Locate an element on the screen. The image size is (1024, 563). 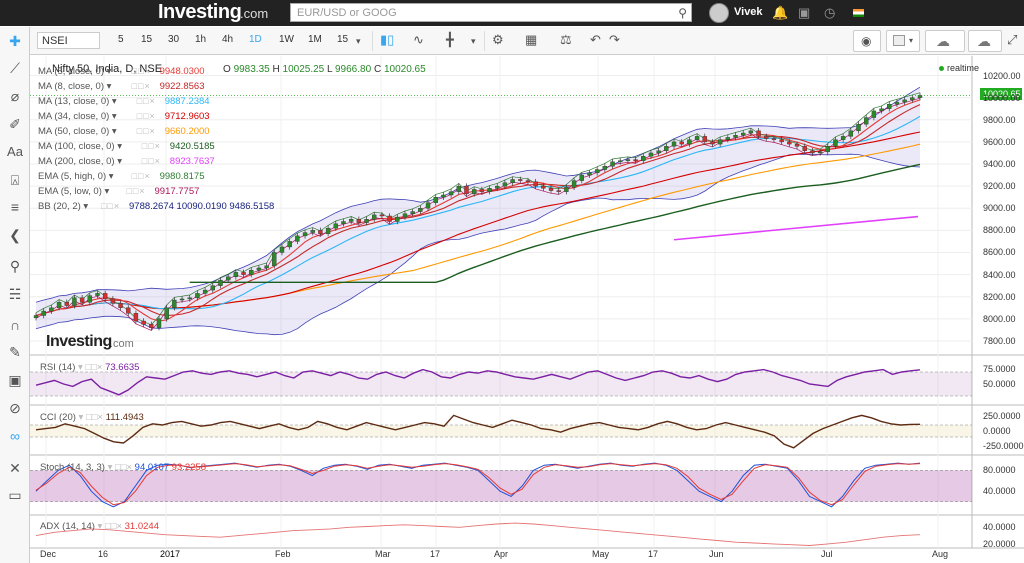
indicator-label: MA (13, close, 0) ▾ is located at coordinates (77, 101).